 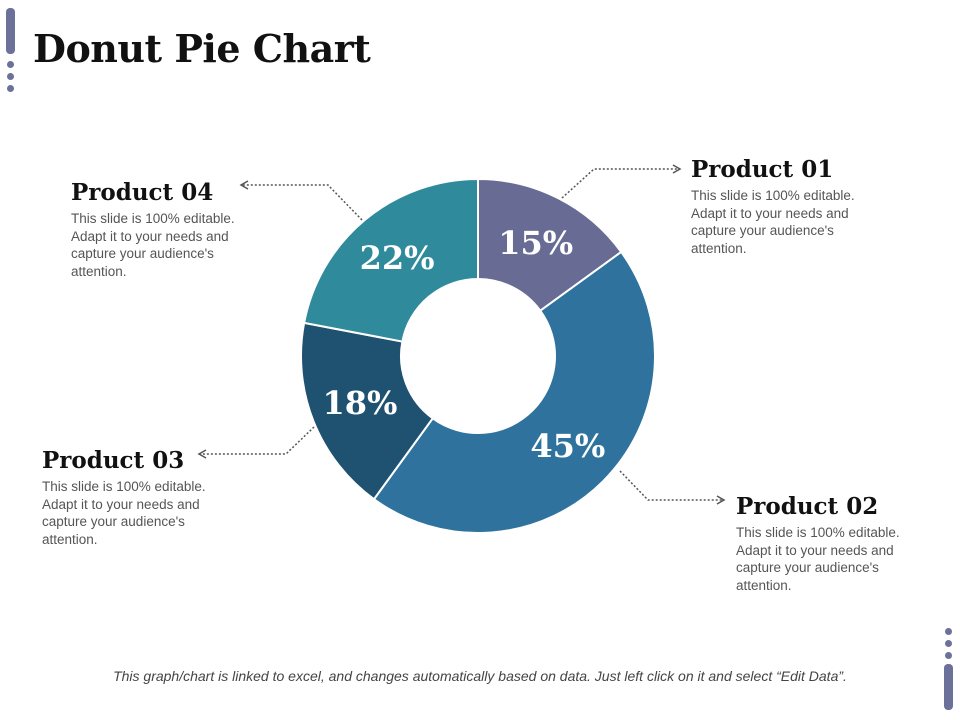 What do you see at coordinates (113, 460) in the screenshot?
I see `callout-title: Product 03` at bounding box center [113, 460].